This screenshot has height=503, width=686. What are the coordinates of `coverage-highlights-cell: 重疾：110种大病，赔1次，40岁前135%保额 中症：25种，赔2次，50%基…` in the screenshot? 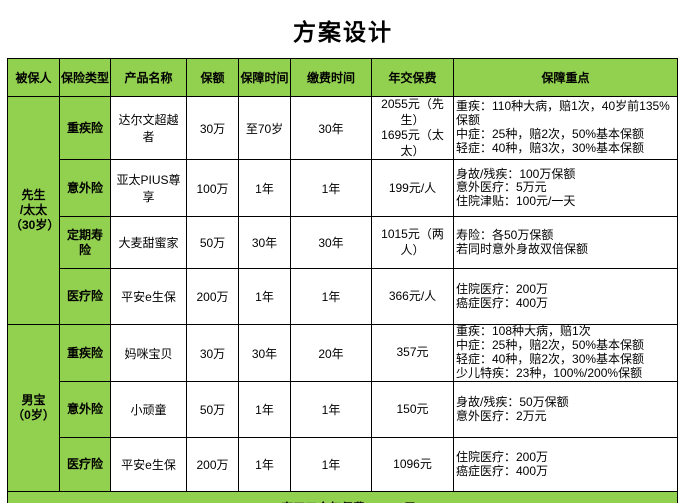 It's located at (565, 128).